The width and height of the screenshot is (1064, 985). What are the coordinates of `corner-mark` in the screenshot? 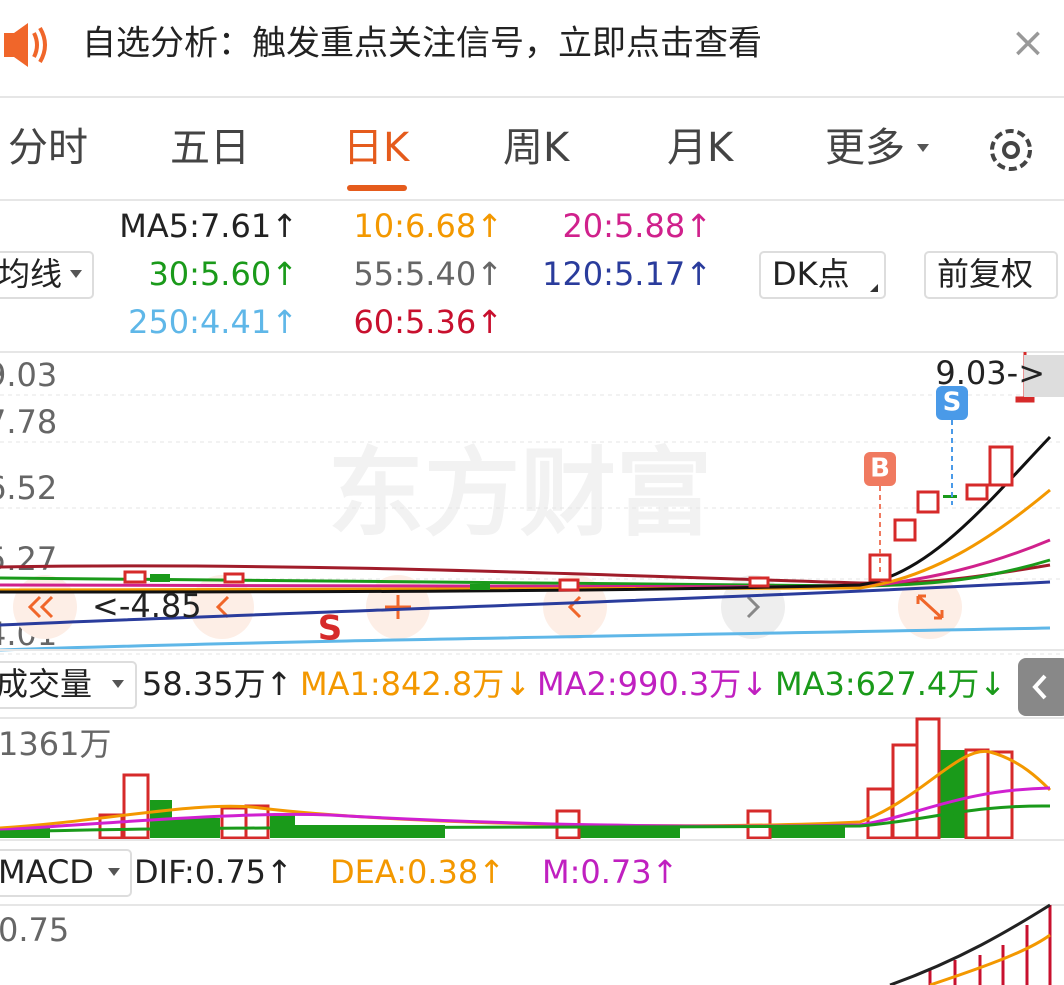 It's located at (874, 288).